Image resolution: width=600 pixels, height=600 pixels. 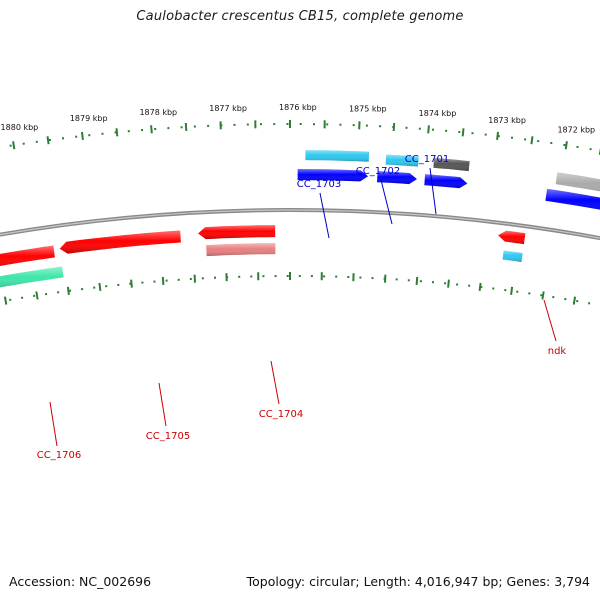 I want to click on extra-cds-shade, so click(x=577, y=182).